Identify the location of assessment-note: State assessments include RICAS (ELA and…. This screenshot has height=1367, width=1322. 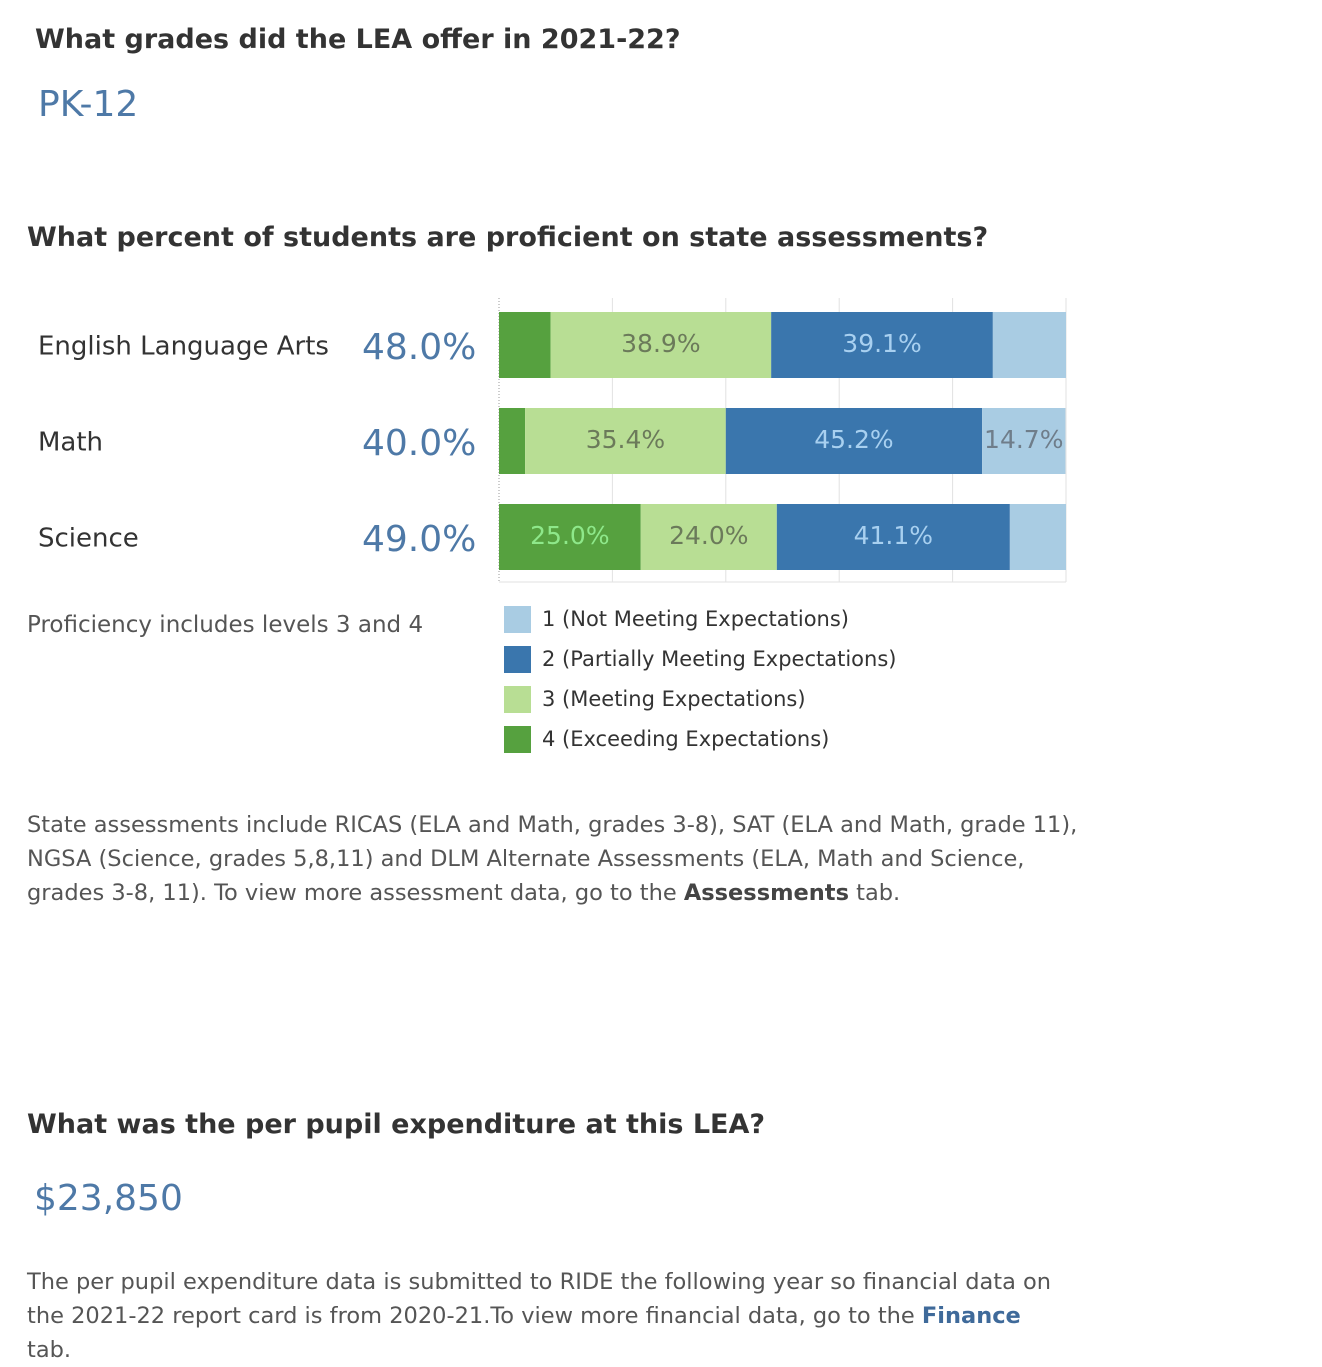
(557, 859).